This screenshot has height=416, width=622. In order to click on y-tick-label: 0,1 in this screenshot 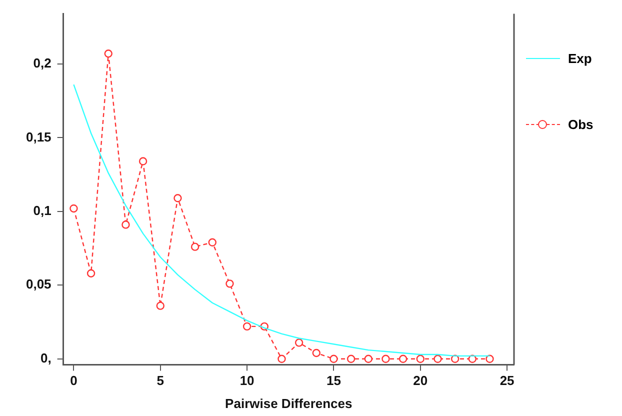, I will do `click(42, 210)`.